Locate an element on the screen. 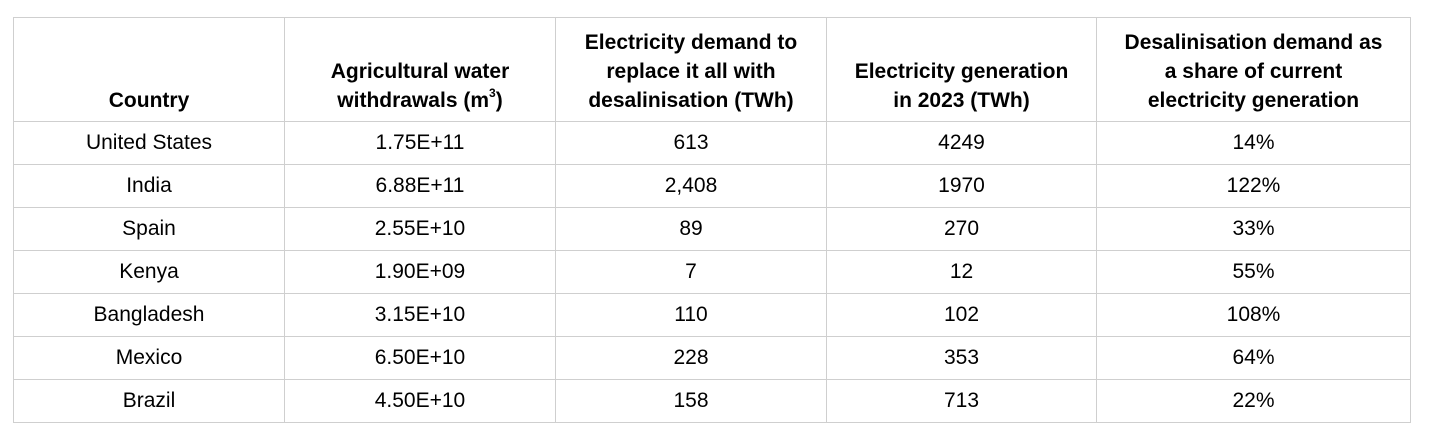  cell-agricultural-water: 6.88E+11 is located at coordinates (420, 186).